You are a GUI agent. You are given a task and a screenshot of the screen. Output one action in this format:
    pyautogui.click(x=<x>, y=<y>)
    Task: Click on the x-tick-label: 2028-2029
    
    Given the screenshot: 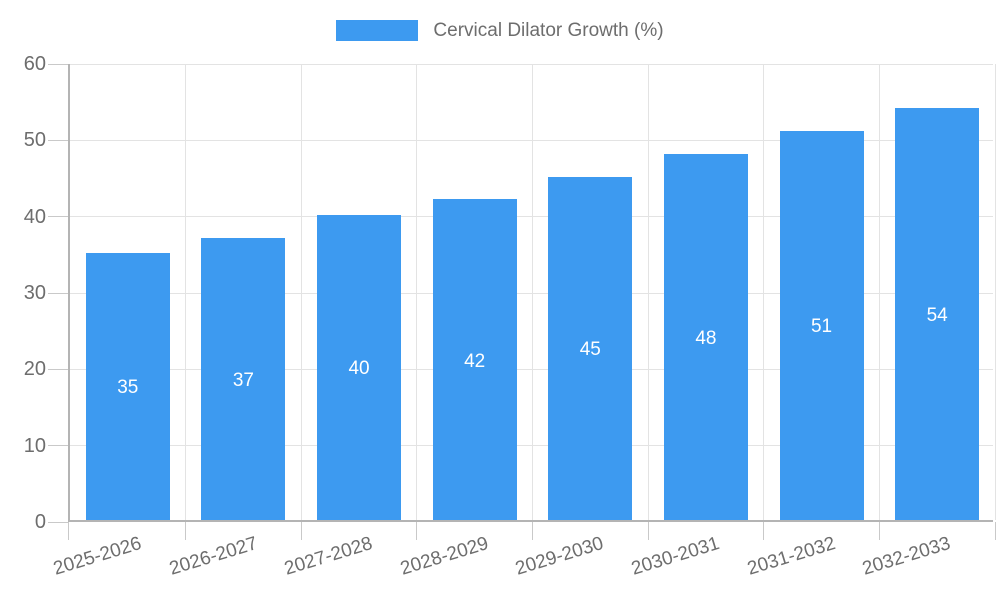 What is the action you would take?
    pyautogui.click(x=444, y=556)
    